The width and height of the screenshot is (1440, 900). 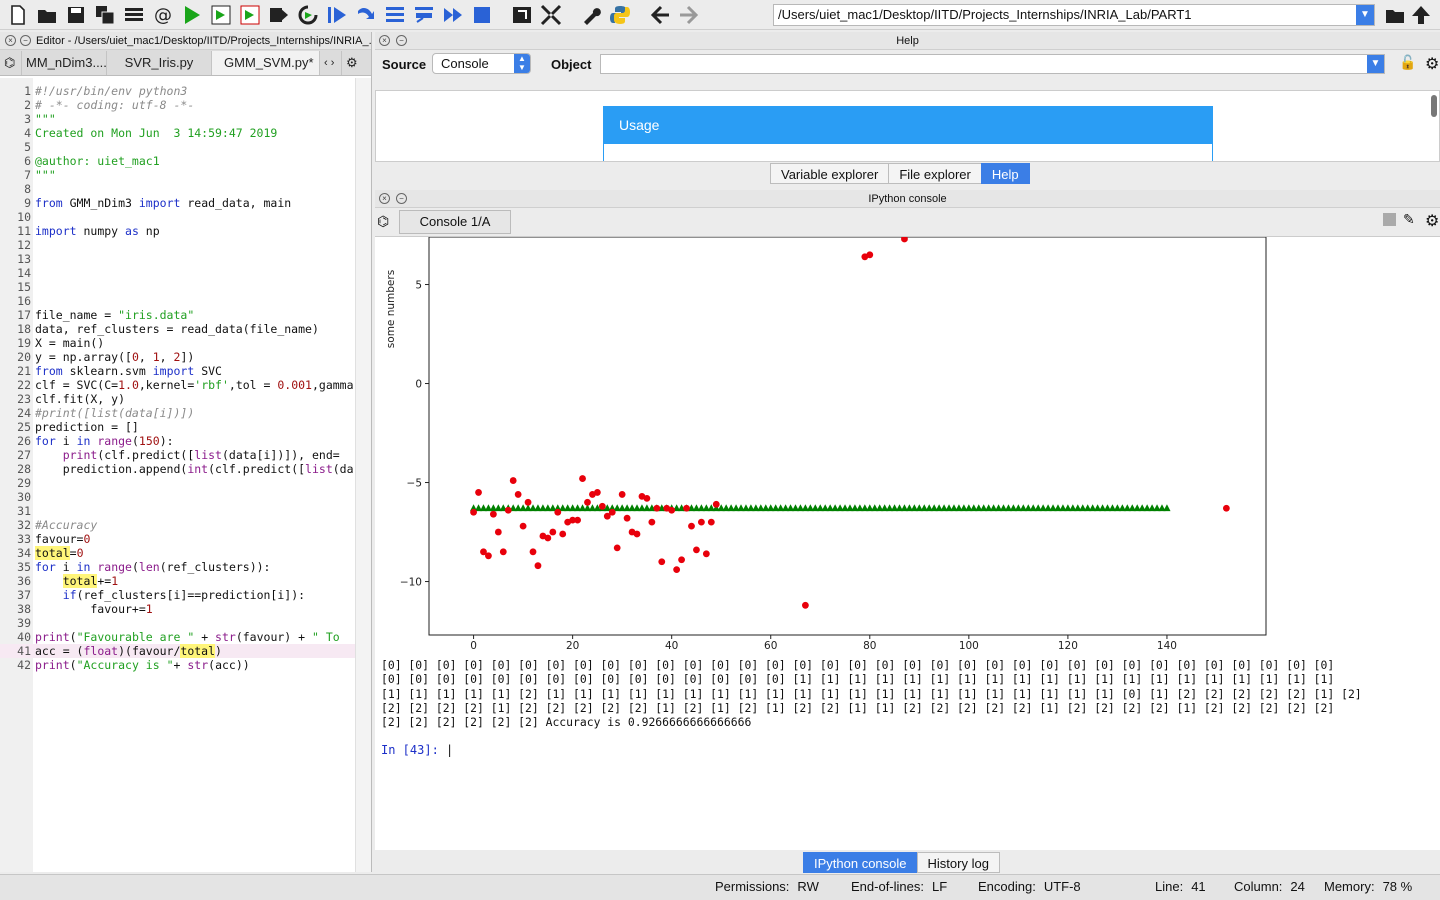 I want to click on lock-icon: 🔓, so click(x=1408, y=62).